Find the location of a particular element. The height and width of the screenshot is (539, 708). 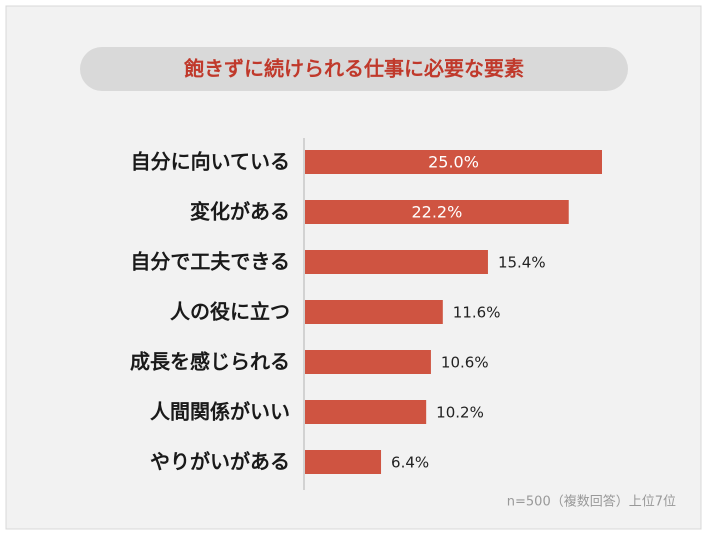

value-label: 15.4% is located at coordinates (522, 263).